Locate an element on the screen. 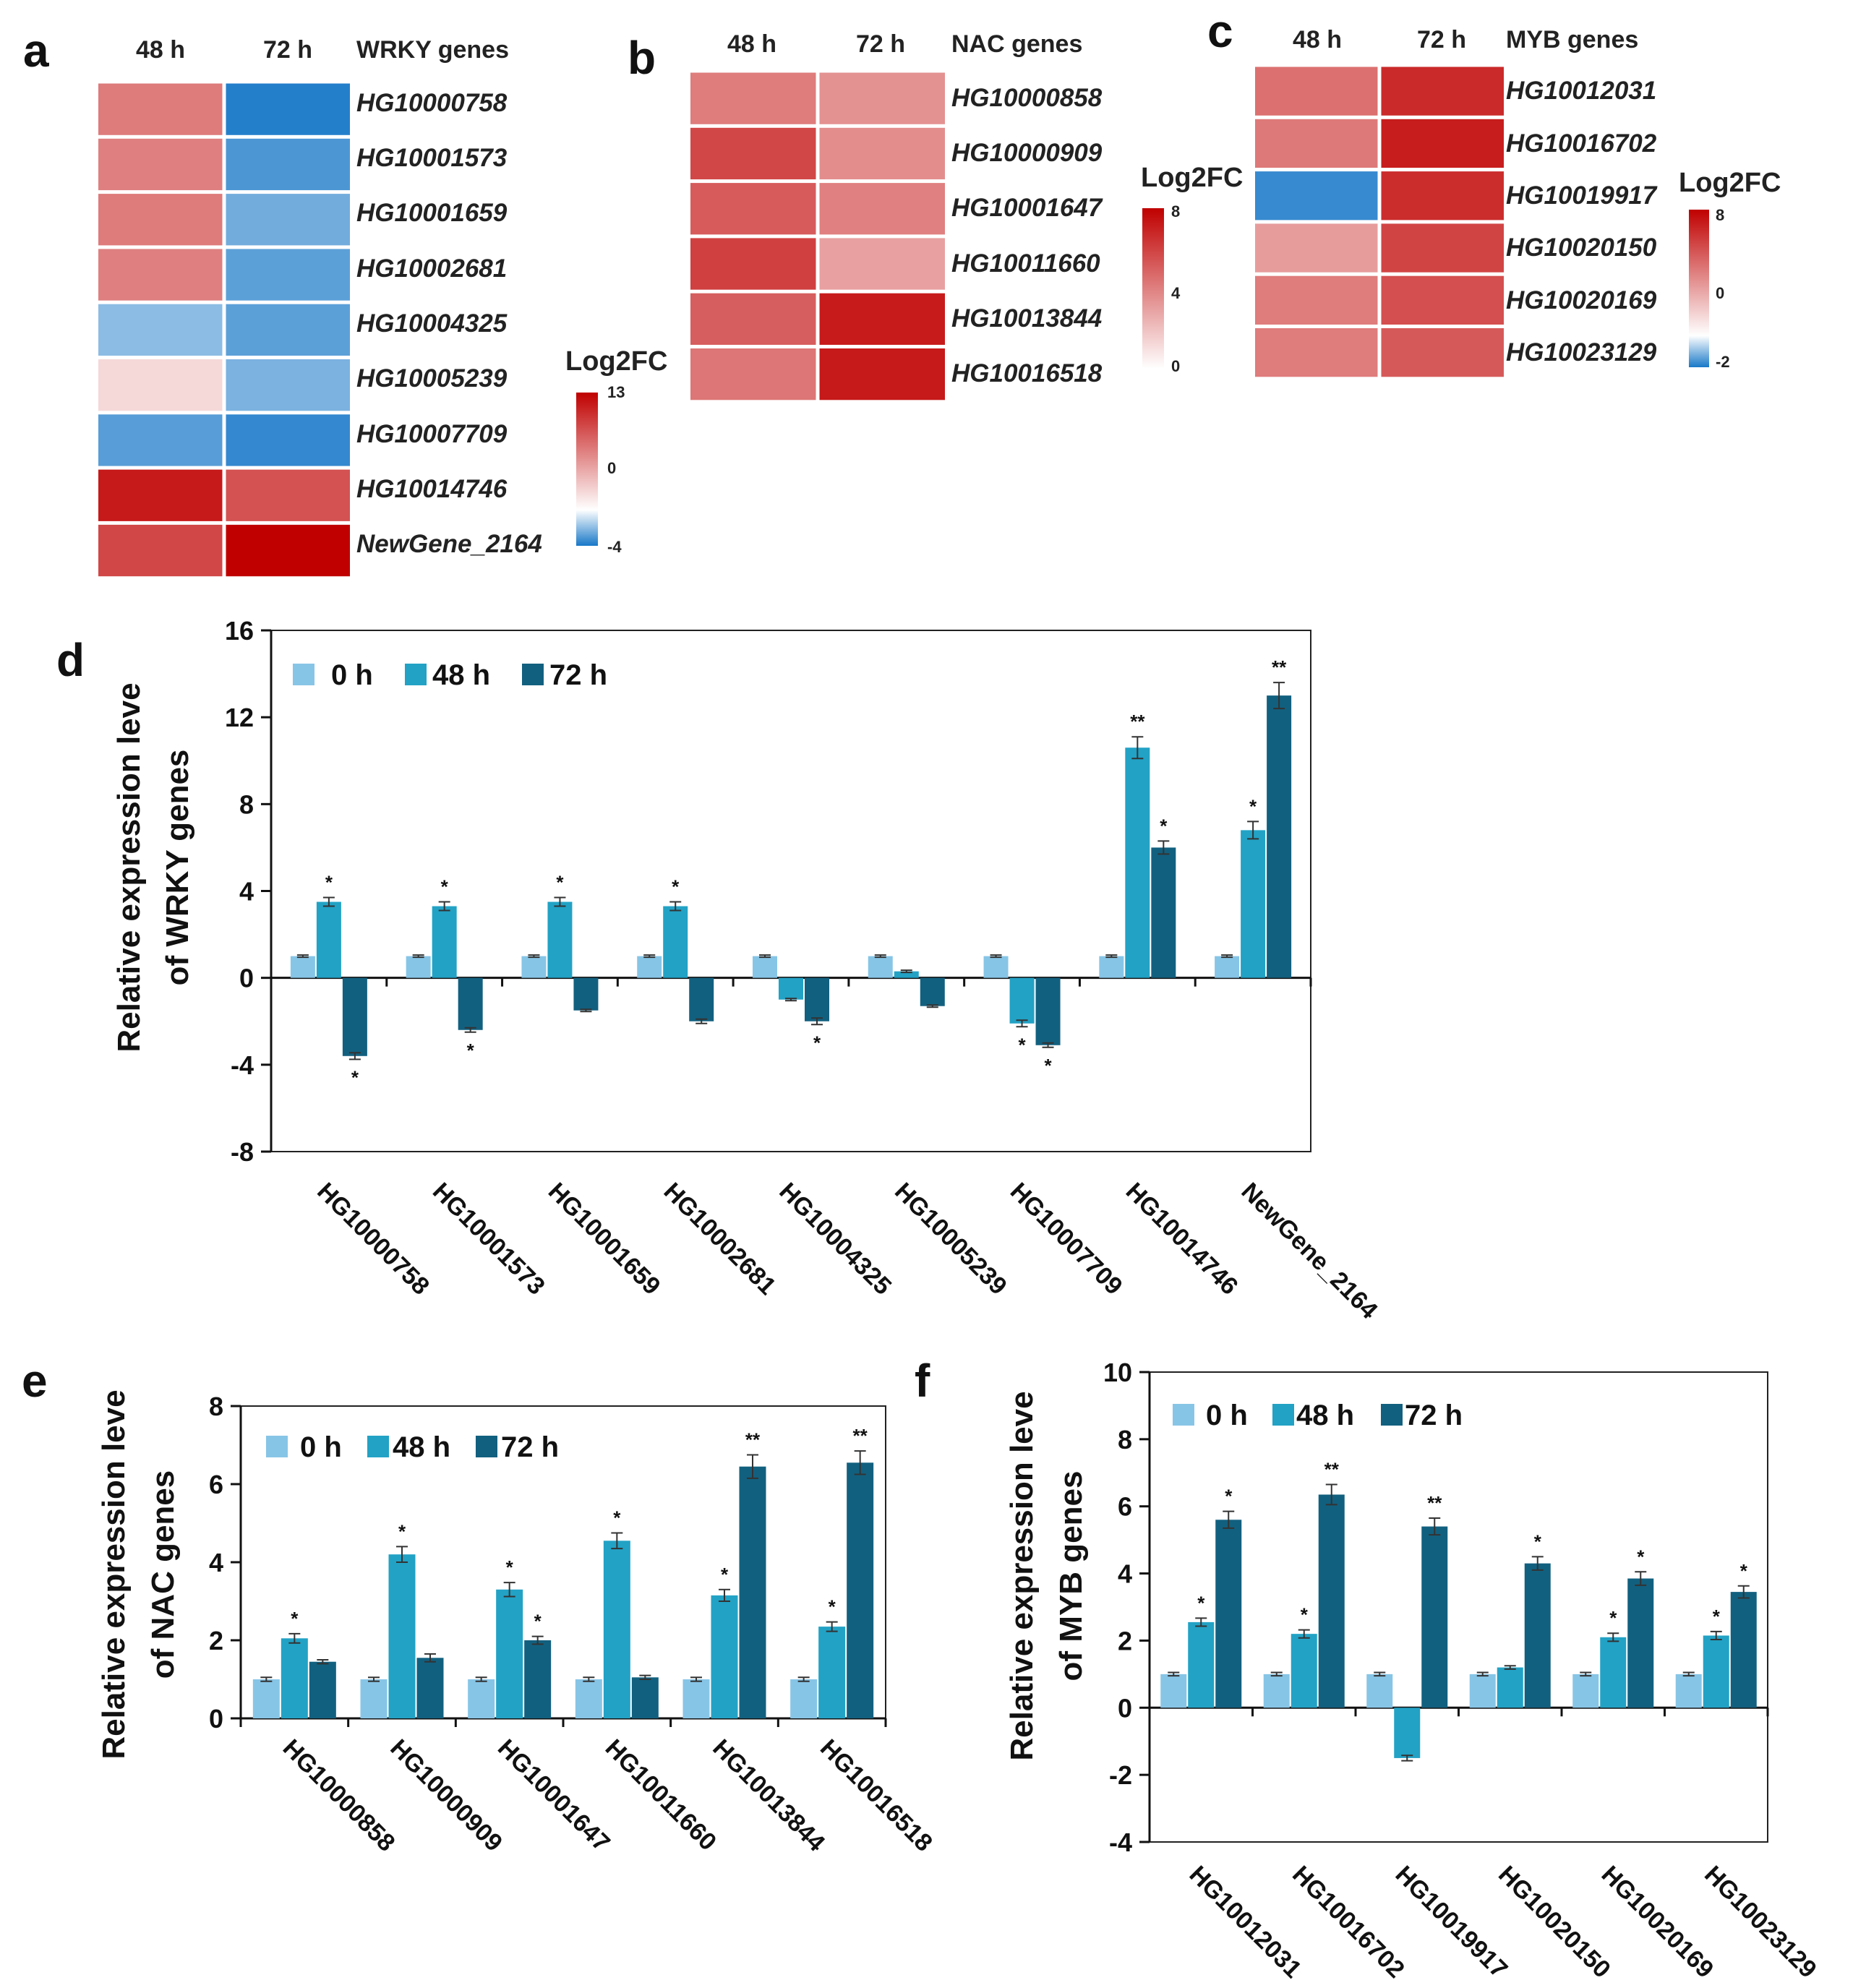  panel-letter-d: d is located at coordinates (70, 660).